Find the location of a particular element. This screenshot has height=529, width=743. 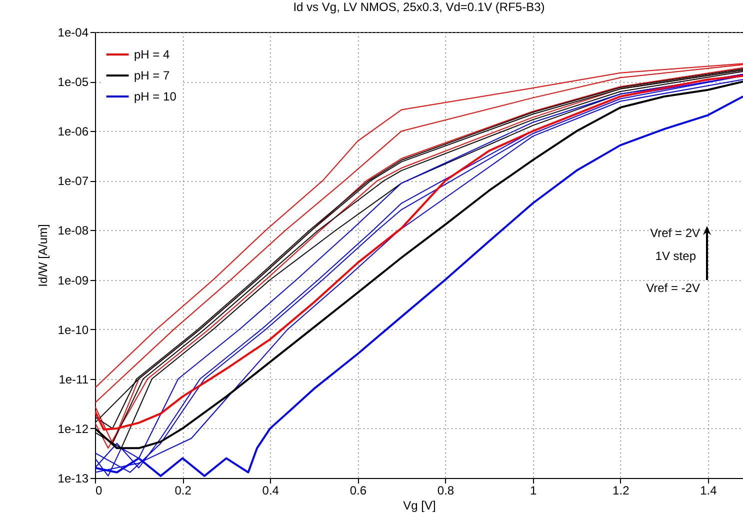

annotation: 1V step is located at coordinates (675, 256).